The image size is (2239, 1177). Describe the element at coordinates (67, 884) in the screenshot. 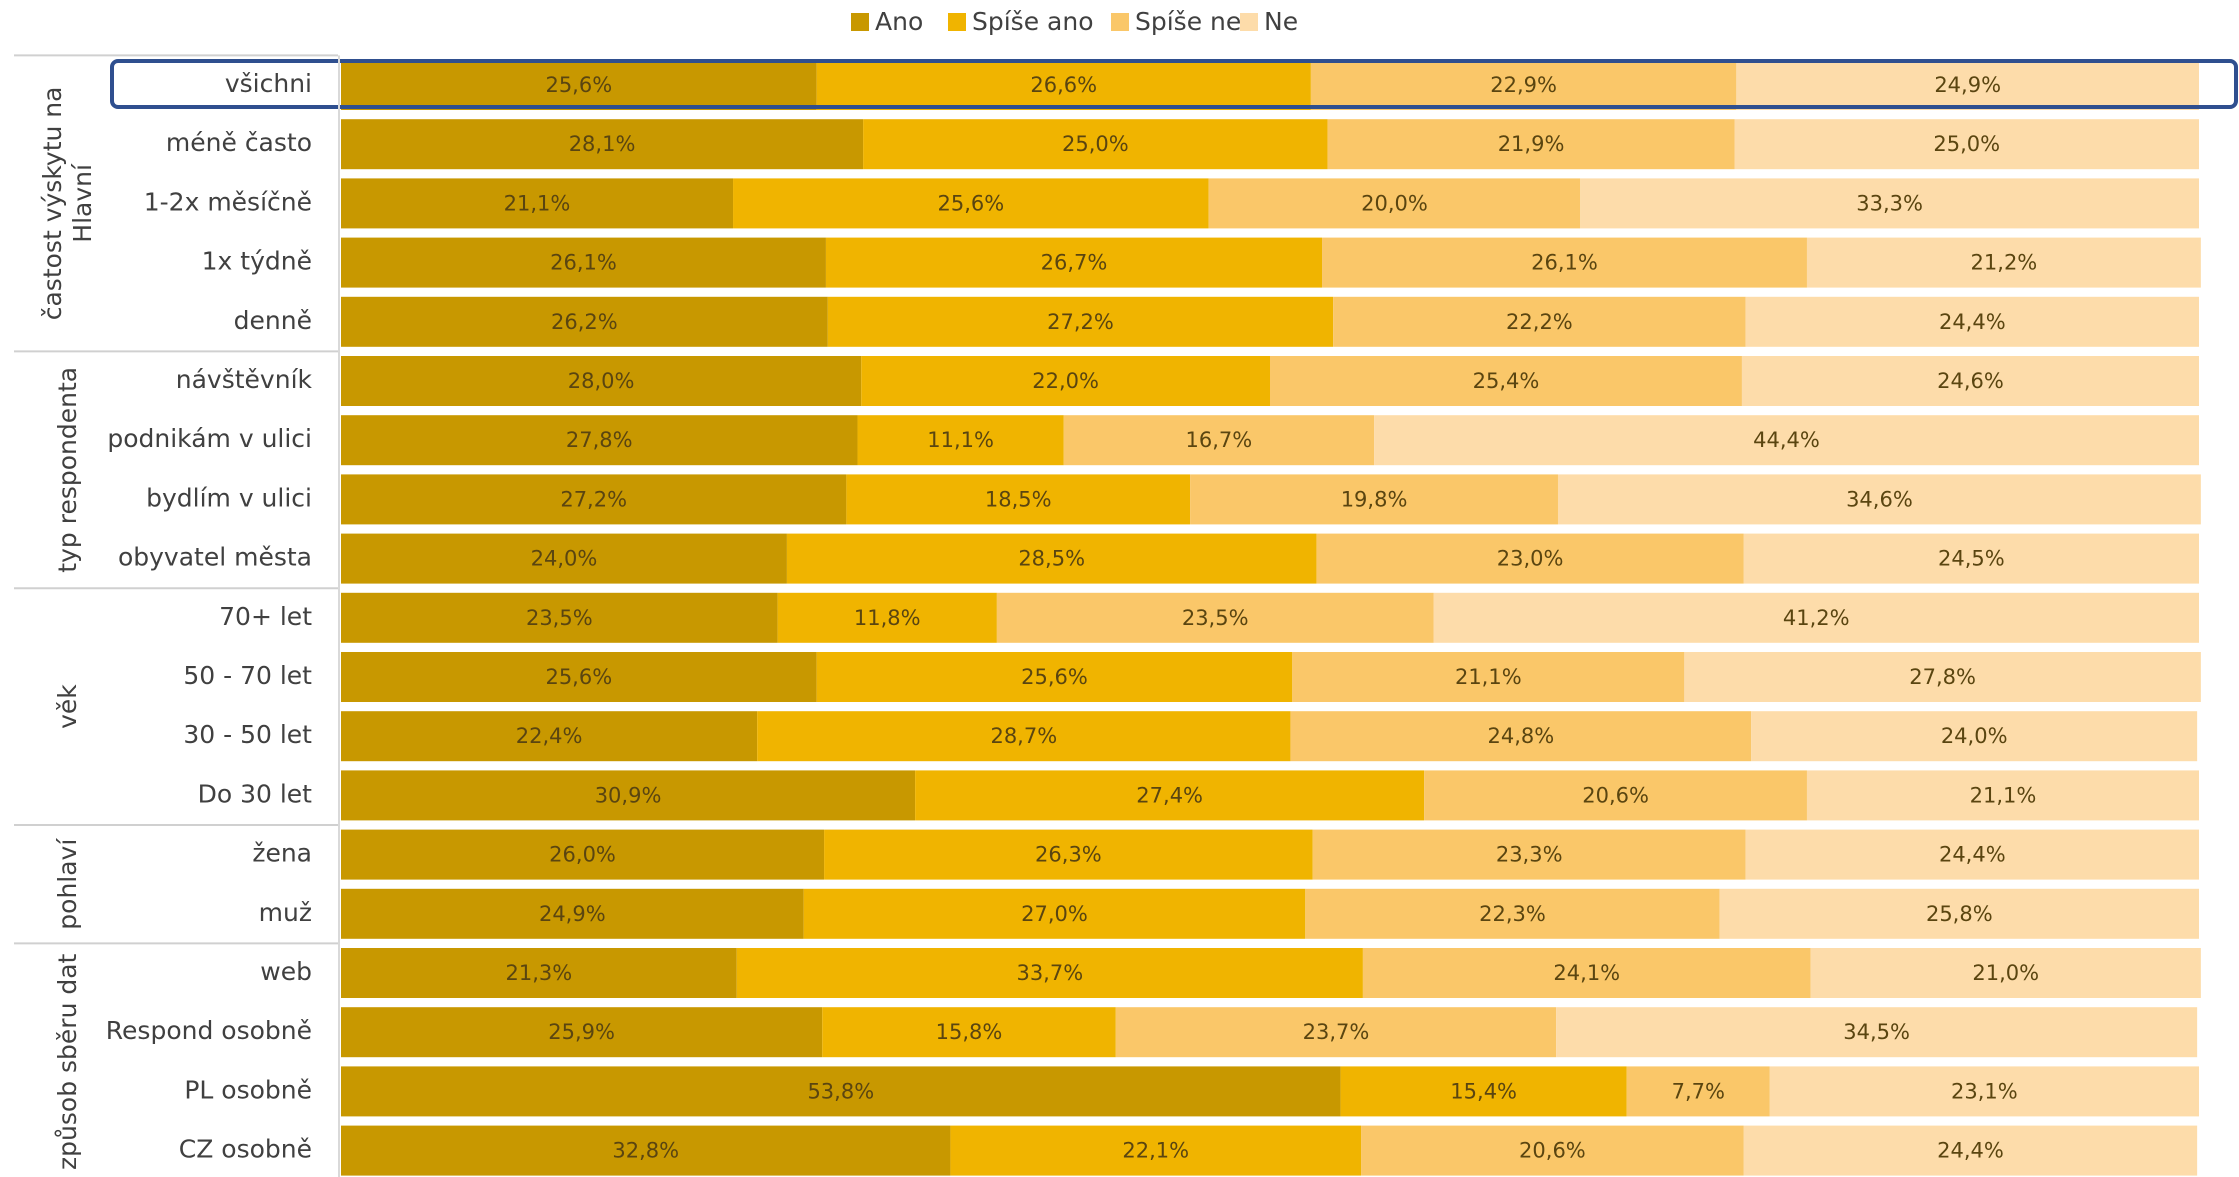

I see `group-label: pohlaví` at that location.